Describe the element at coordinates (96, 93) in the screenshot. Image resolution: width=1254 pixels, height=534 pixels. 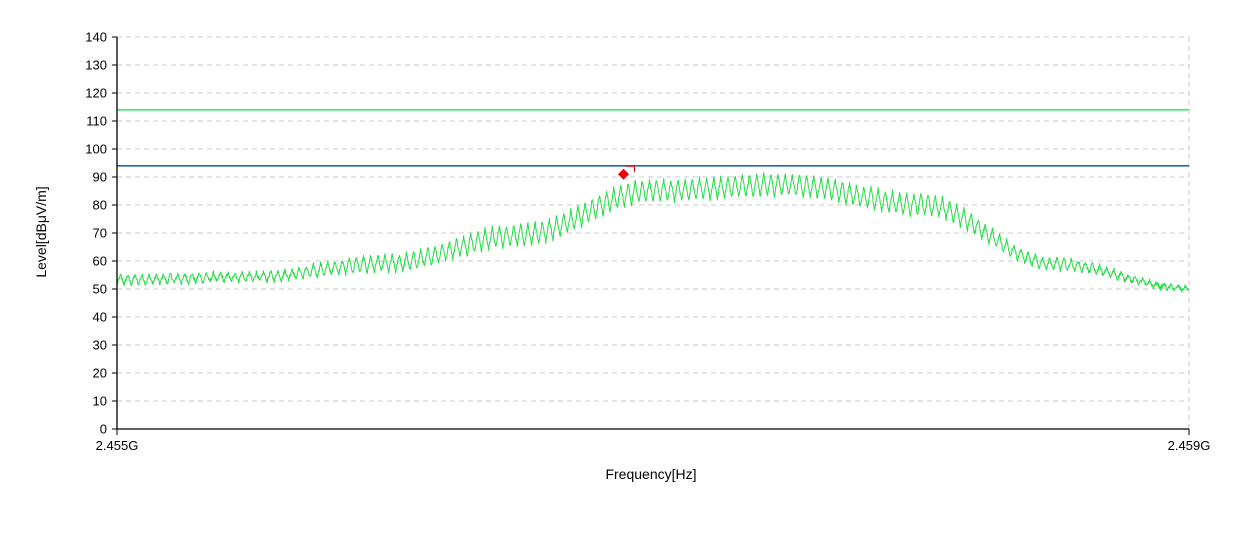
I see `y-tick-label: 120` at that location.